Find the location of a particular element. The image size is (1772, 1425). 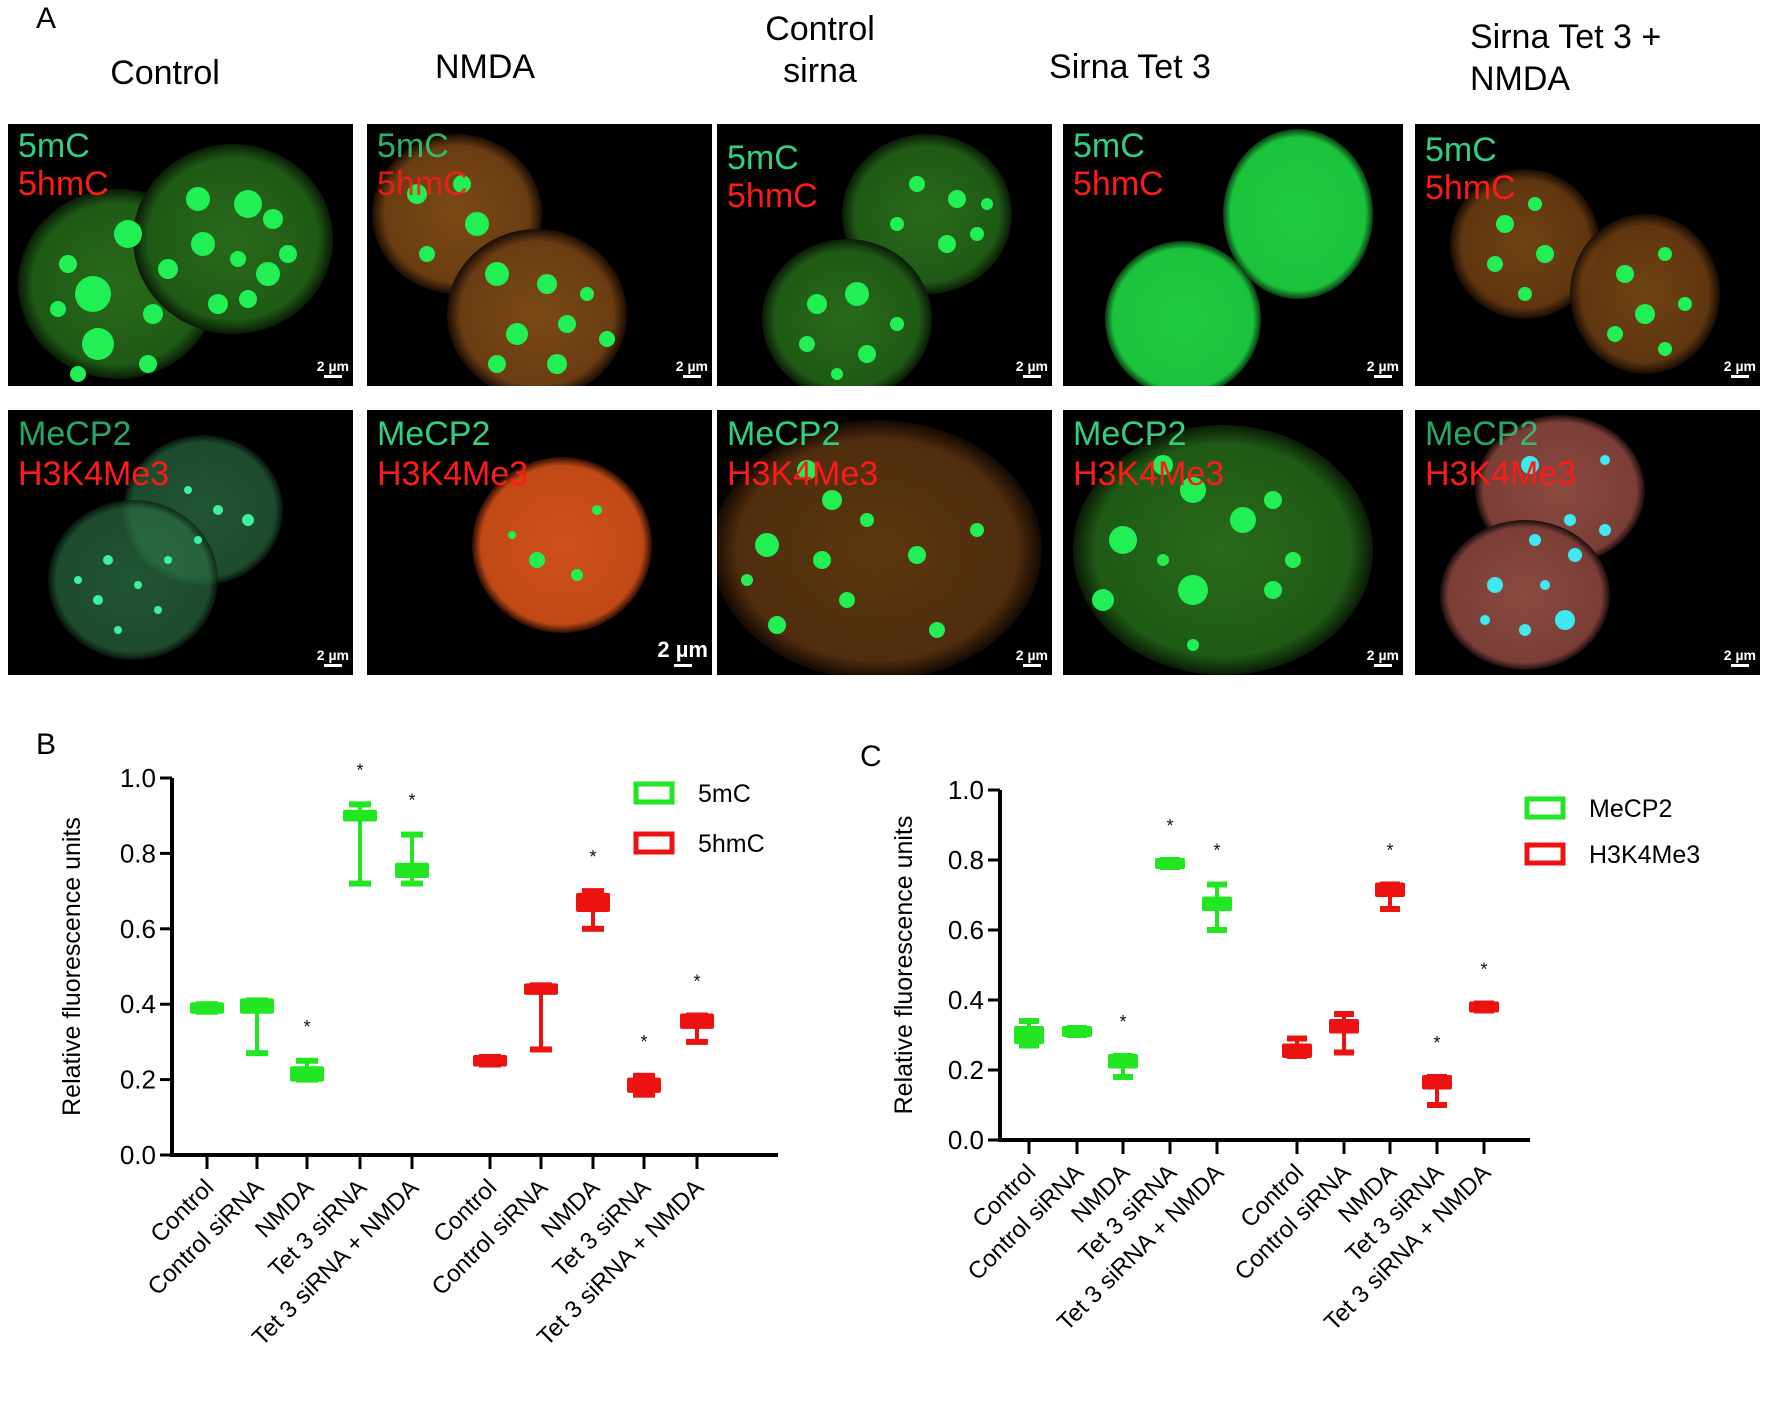

micrograph-control-mecp2: MeCP2 H3K4Me3 2 µm is located at coordinates (180, 542).